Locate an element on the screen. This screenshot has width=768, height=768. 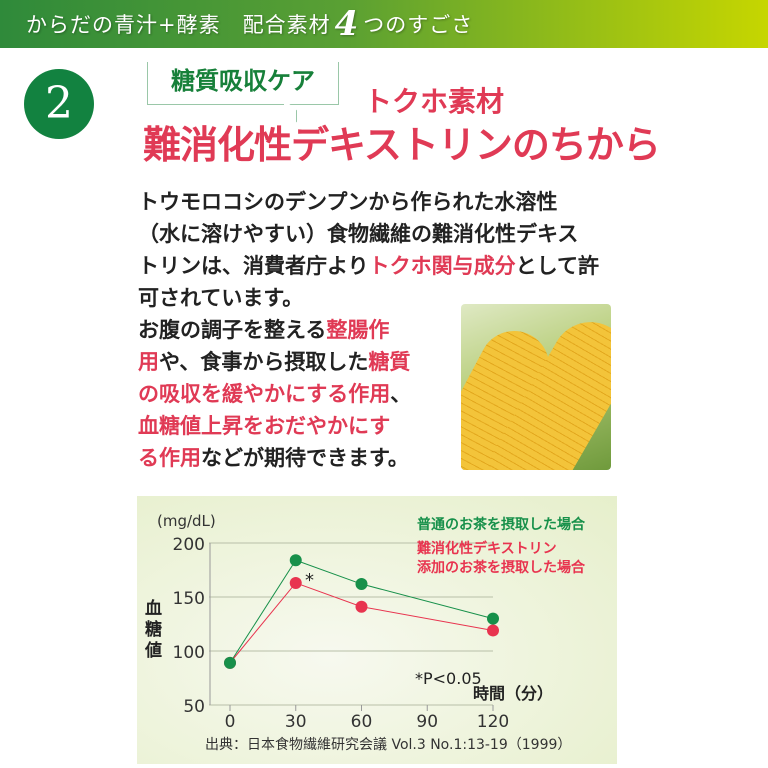
y-axis-label-char: 値 is located at coordinates (153, 650).